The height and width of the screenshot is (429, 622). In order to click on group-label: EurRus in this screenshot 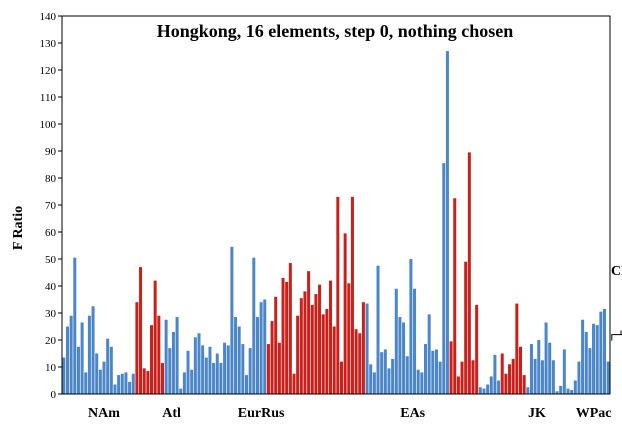, I will do `click(261, 413)`.